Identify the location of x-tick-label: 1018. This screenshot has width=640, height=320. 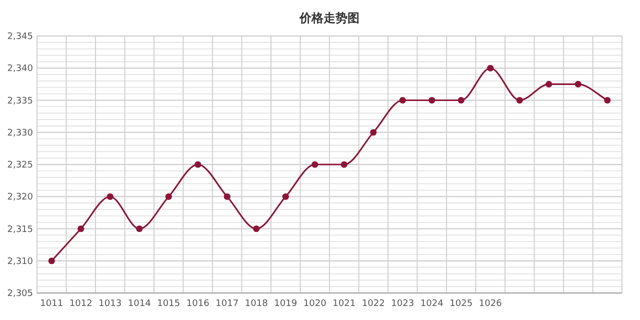
(256, 304).